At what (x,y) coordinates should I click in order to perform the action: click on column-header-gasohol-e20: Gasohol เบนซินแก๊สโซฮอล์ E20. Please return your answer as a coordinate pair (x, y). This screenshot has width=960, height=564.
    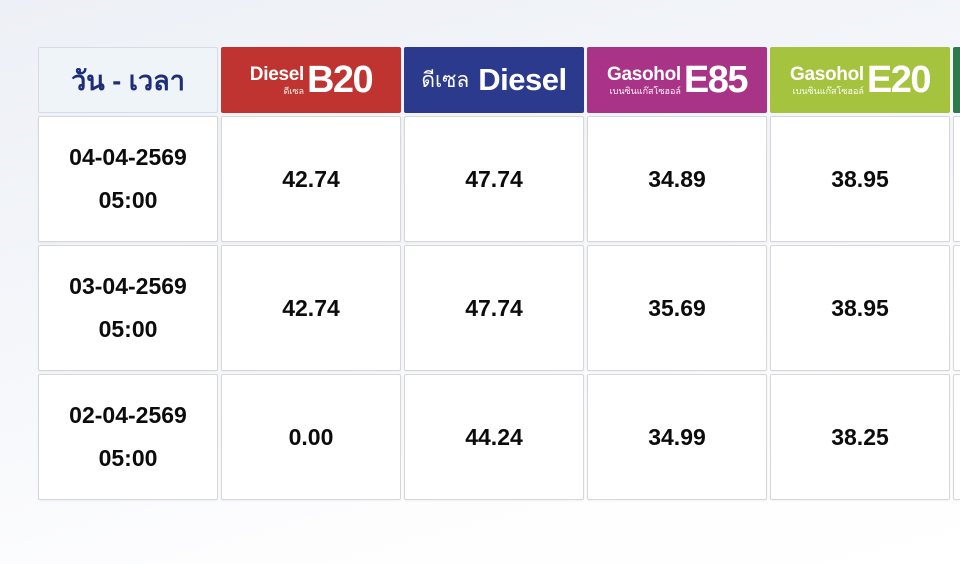
    Looking at the image, I should click on (860, 80).